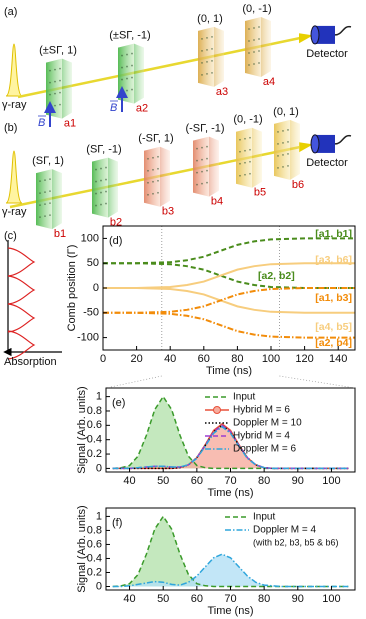 The height and width of the screenshot is (619, 366). Describe the element at coordinates (276, 276) in the screenshot. I see `series-label: [a2, b2]` at that location.